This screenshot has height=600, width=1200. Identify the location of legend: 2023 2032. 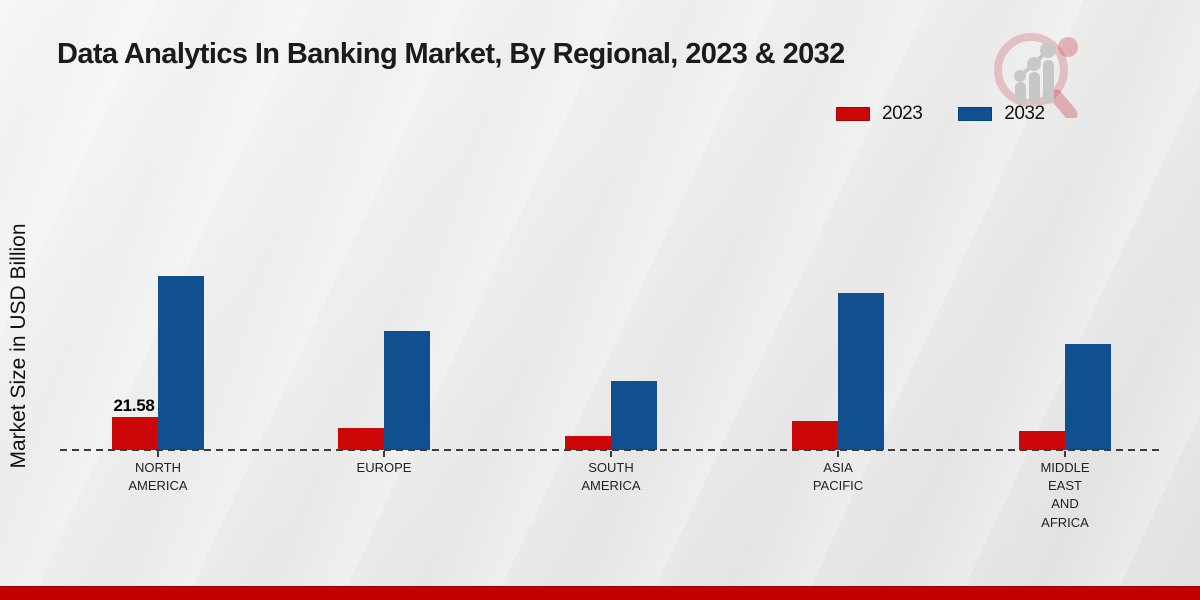
(940, 114).